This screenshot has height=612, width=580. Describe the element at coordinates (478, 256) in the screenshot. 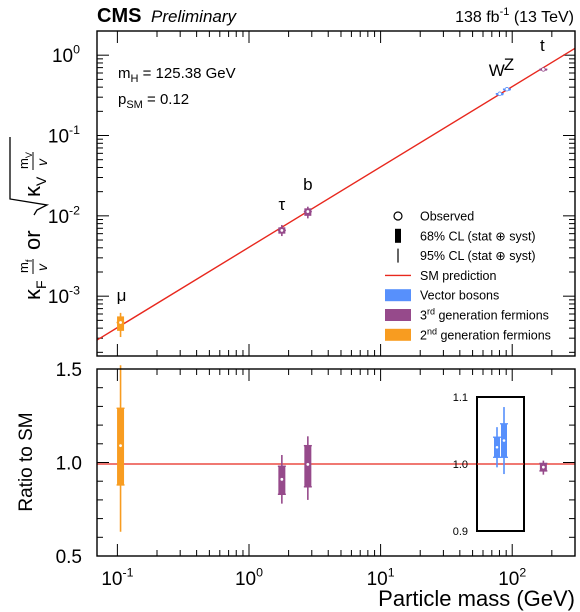

I see `legend-label: 95% CL (stat ⊕ syst)` at that location.